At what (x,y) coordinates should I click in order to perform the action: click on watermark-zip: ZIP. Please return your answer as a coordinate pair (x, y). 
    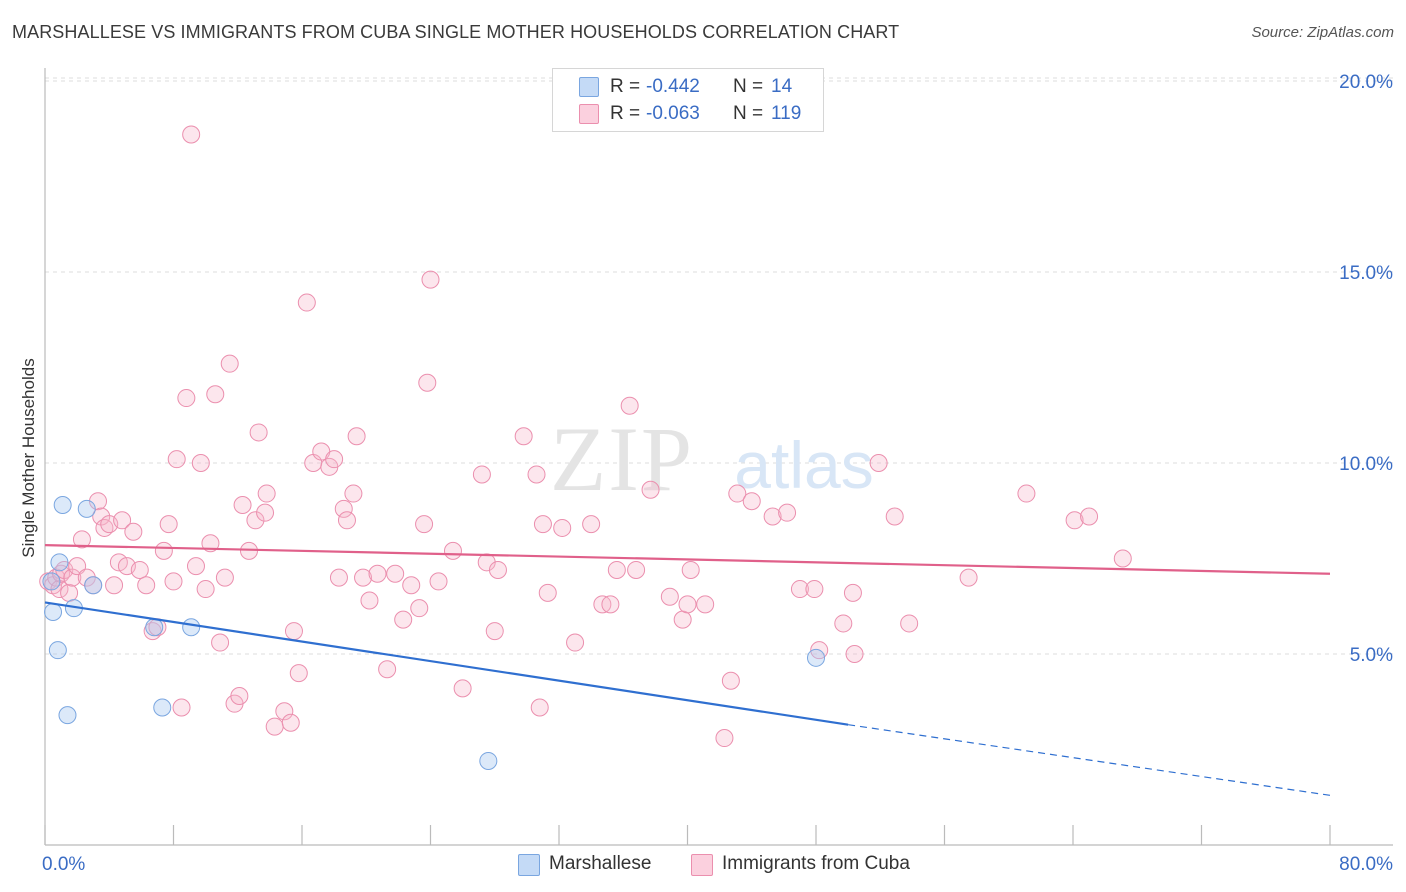
    Looking at the image, I should click on (622, 459).